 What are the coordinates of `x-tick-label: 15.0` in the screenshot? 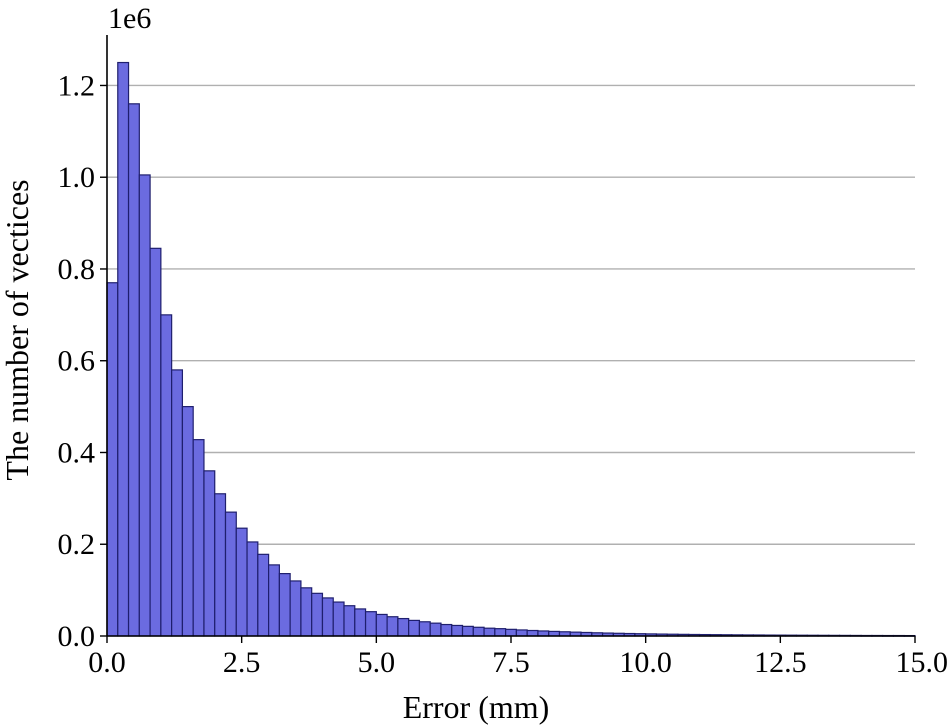 It's located at (922, 662).